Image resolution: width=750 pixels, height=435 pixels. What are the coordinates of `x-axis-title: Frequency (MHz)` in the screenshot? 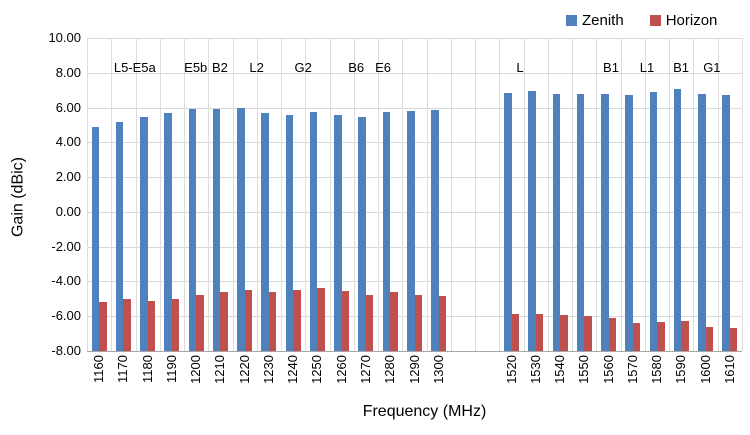 It's located at (424, 411).